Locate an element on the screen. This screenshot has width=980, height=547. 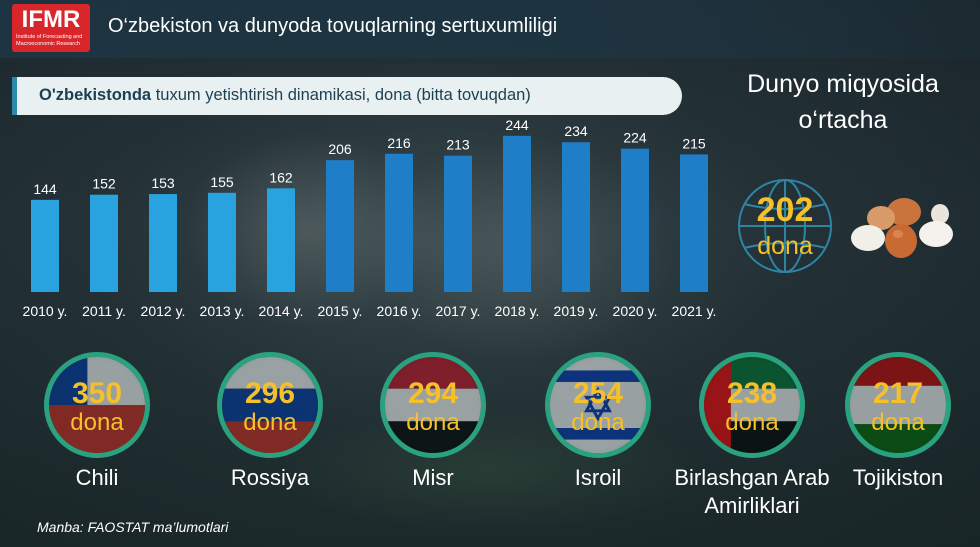
bar-value-label: 224 is located at coordinates (635, 138).